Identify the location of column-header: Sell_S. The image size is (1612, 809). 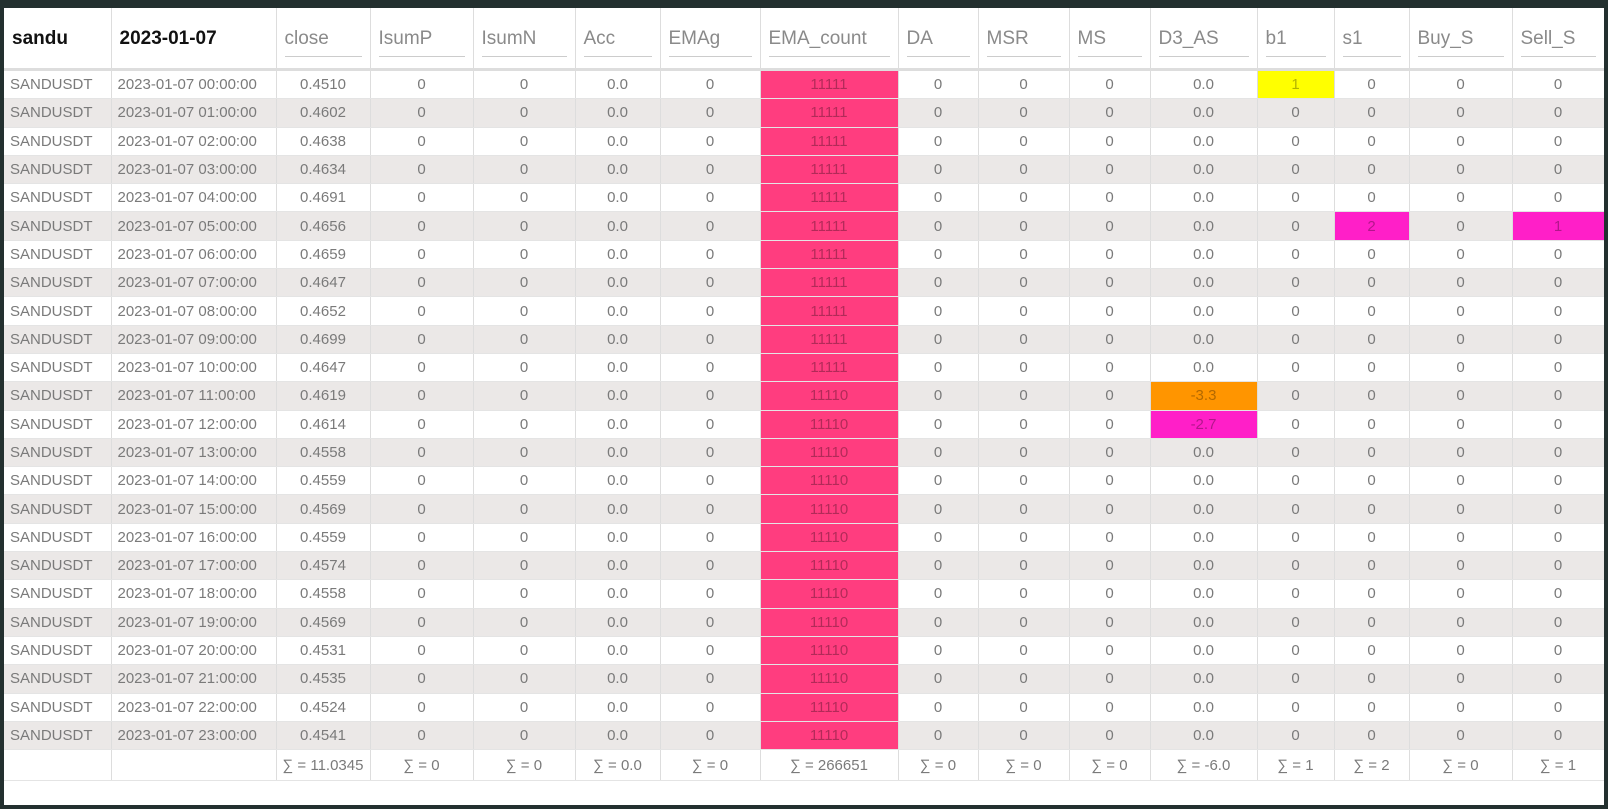
(1558, 39).